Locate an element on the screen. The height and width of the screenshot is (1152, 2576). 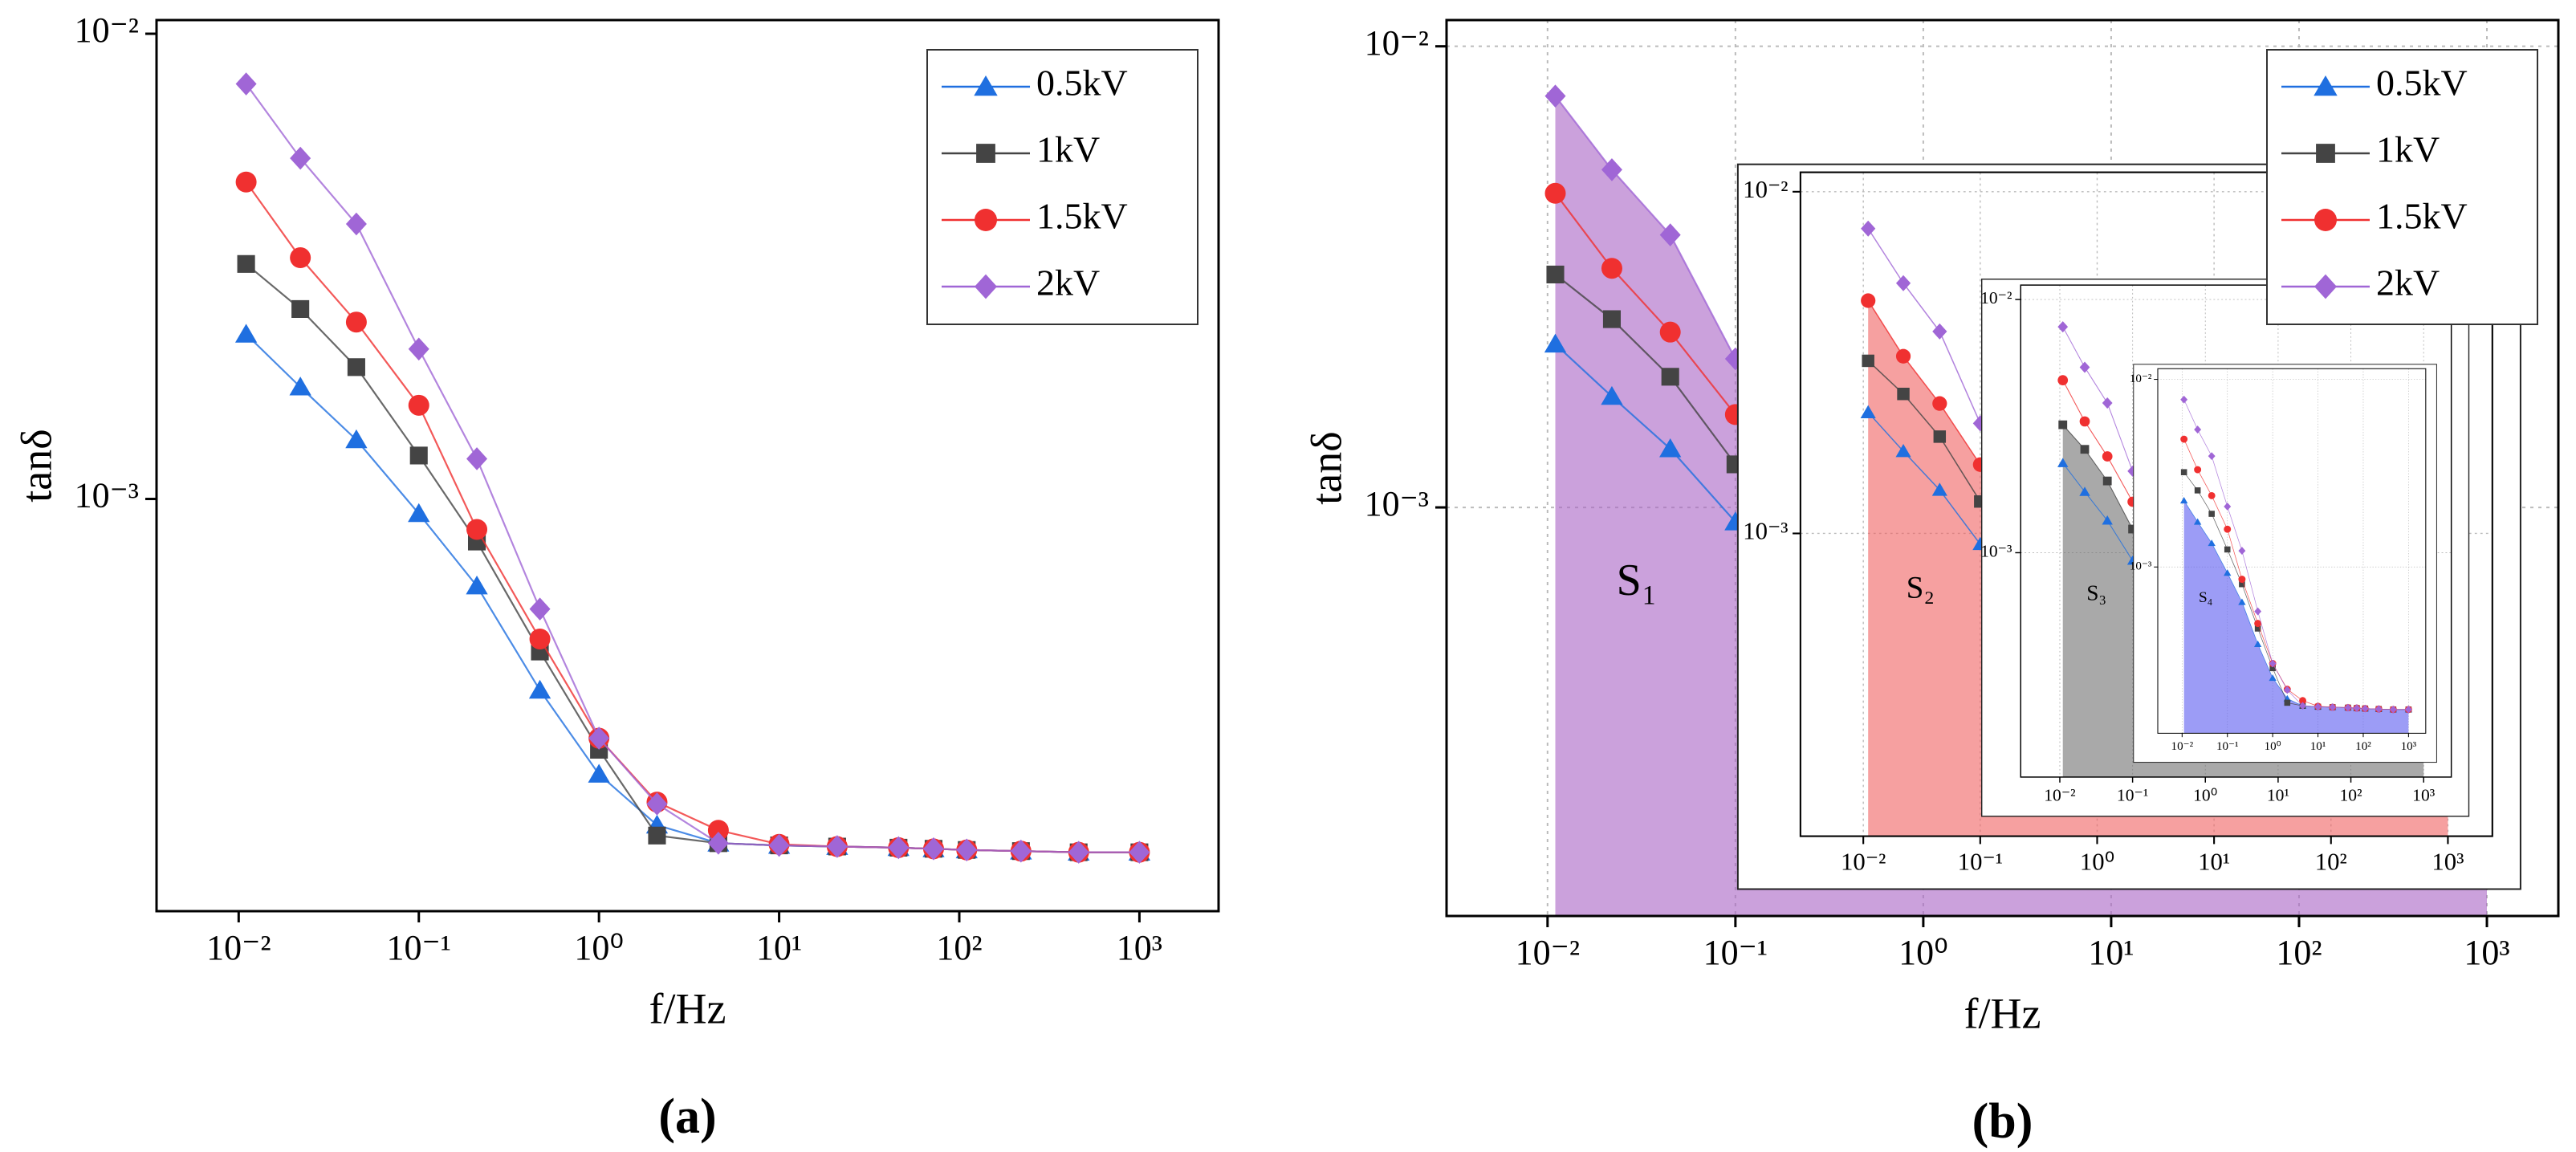
x-tick-label: 10¹ is located at coordinates (2214, 863).